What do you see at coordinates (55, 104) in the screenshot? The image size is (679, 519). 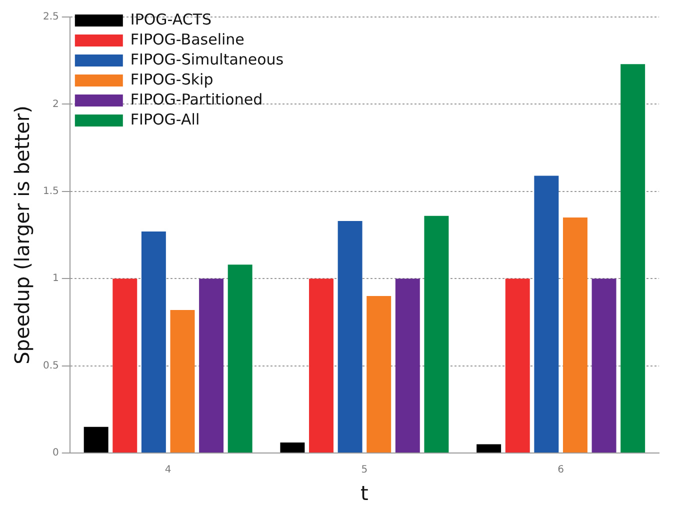 I see `y-tick-label: 2` at bounding box center [55, 104].